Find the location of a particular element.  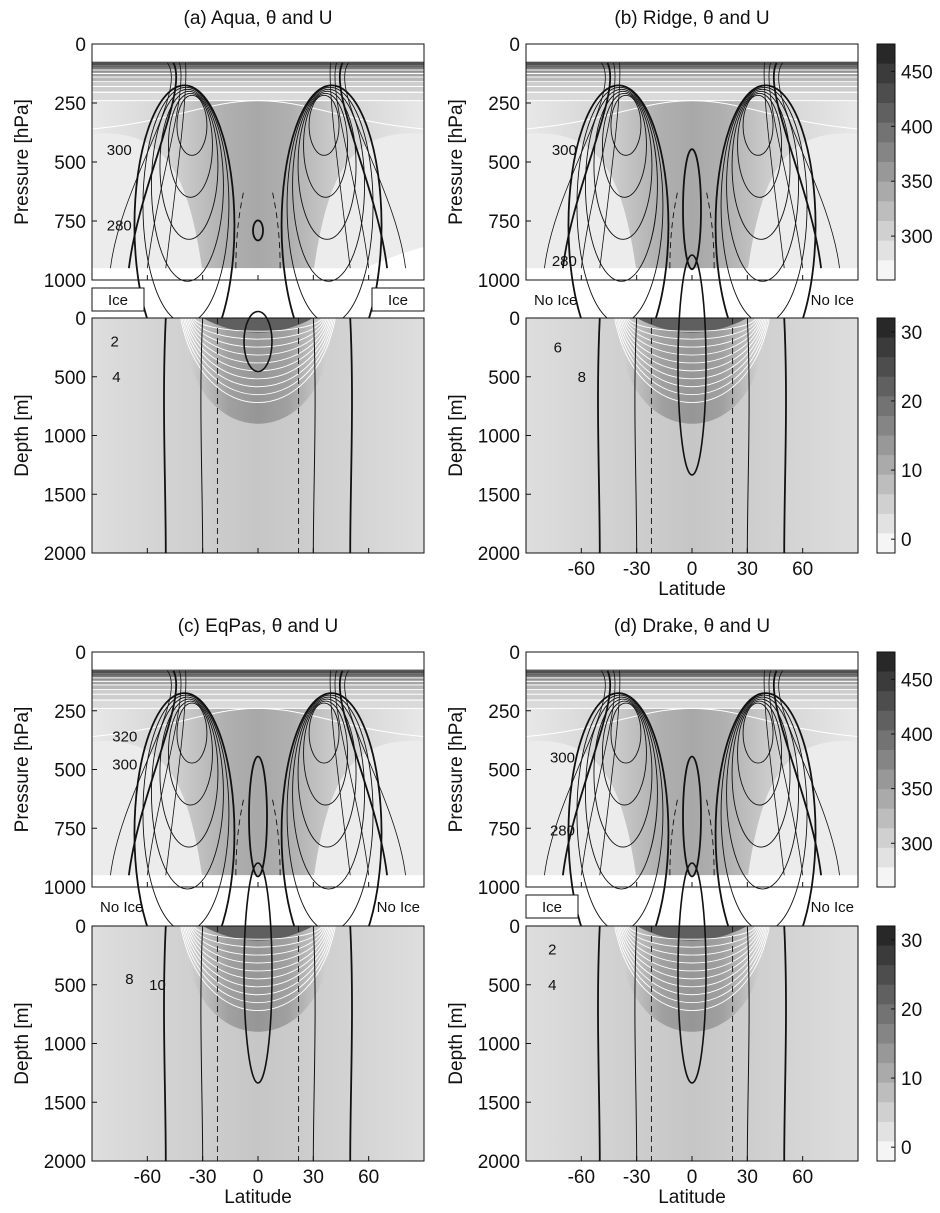

colorbar-tick-label: 450 is located at coordinates (917, 72).